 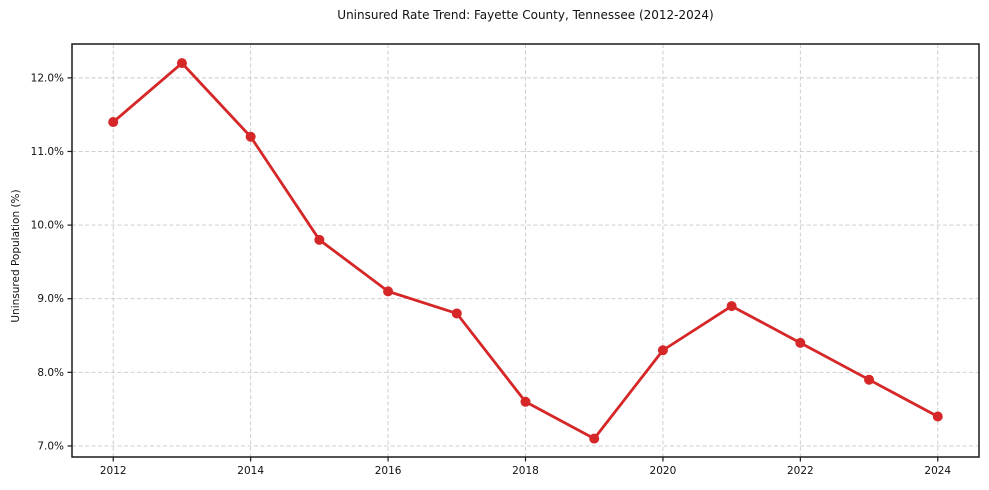 What do you see at coordinates (47, 78) in the screenshot?
I see `y-tick-label: 12.0%` at bounding box center [47, 78].